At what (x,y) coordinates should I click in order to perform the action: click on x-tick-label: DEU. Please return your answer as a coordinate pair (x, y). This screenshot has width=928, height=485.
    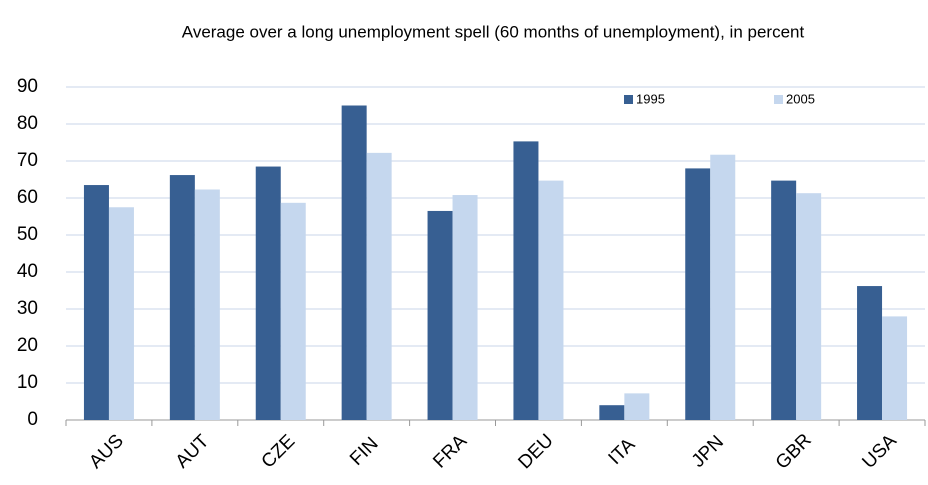
    Looking at the image, I should click on (535, 451).